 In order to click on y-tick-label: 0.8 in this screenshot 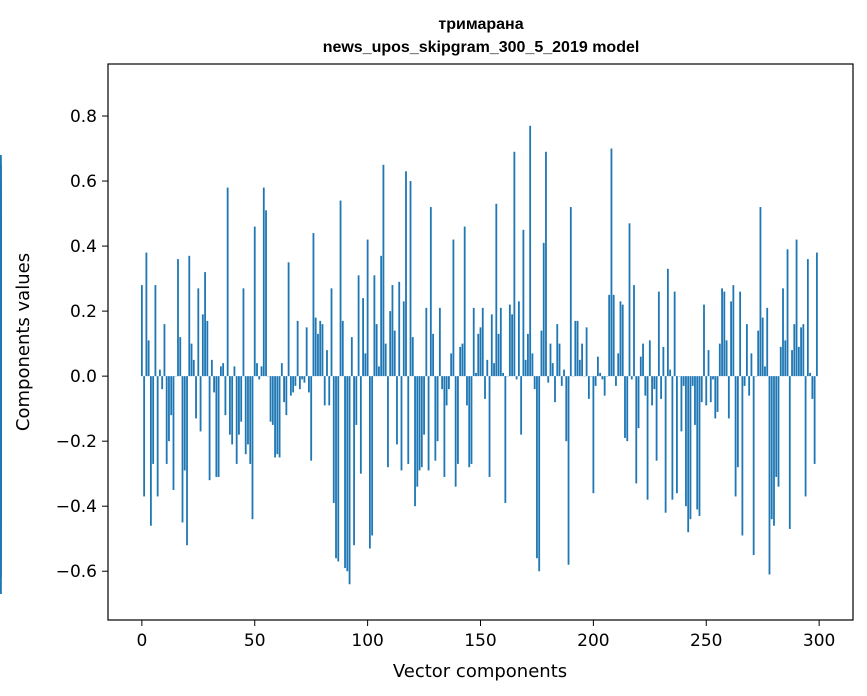, I will do `click(83, 117)`.